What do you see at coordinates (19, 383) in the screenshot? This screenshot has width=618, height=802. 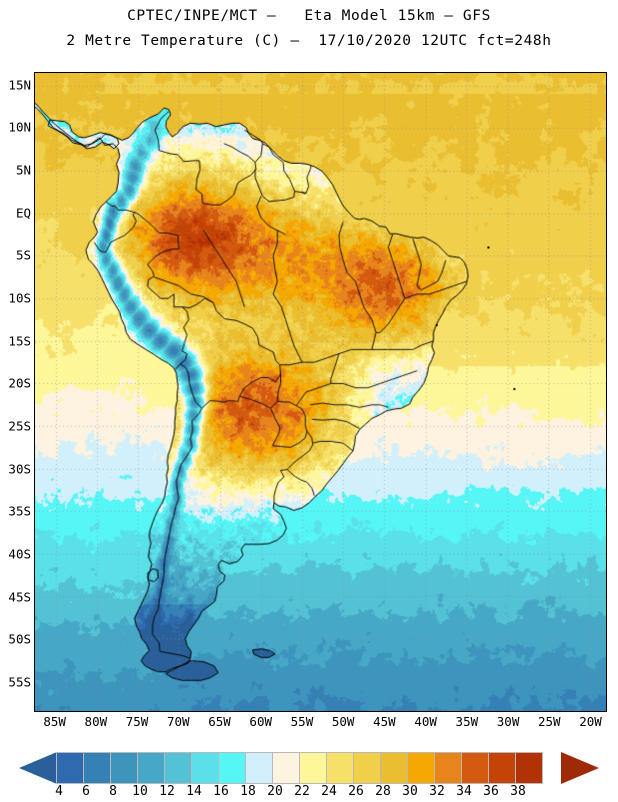 I see `latitude-tick-label: 20S` at bounding box center [19, 383].